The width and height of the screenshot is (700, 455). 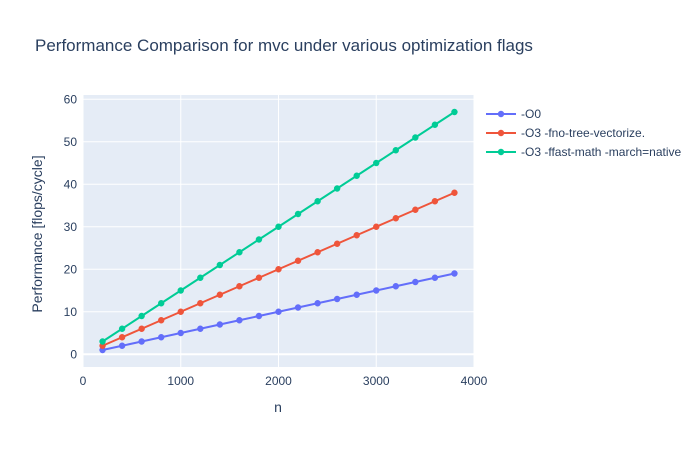 I want to click on y-tick-label: 10, so click(x=71, y=312).